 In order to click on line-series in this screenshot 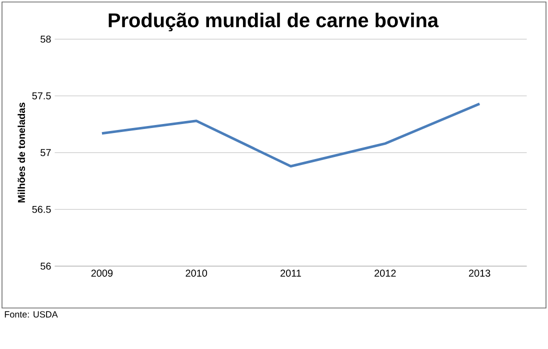, I will do `click(290, 135)`.